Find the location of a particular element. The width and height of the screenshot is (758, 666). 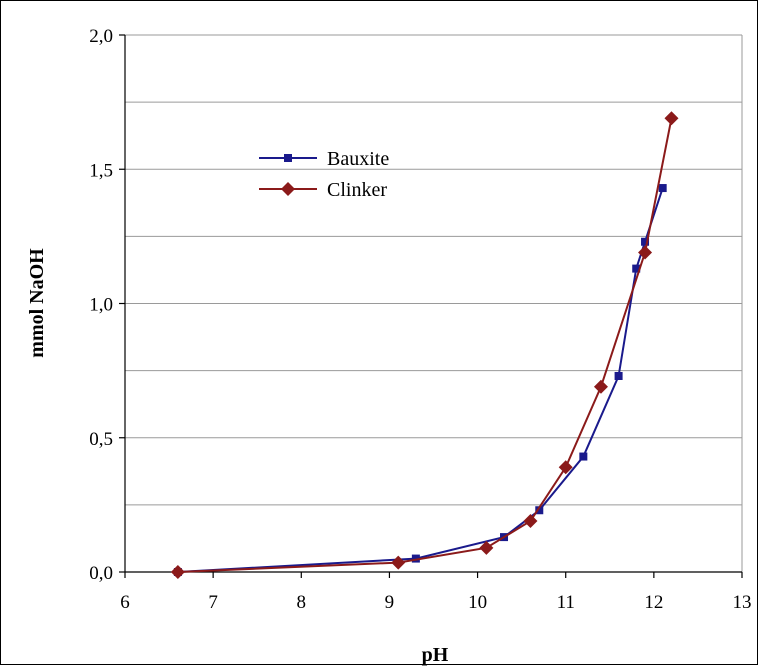

x-tick-label: 10 is located at coordinates (477, 602).